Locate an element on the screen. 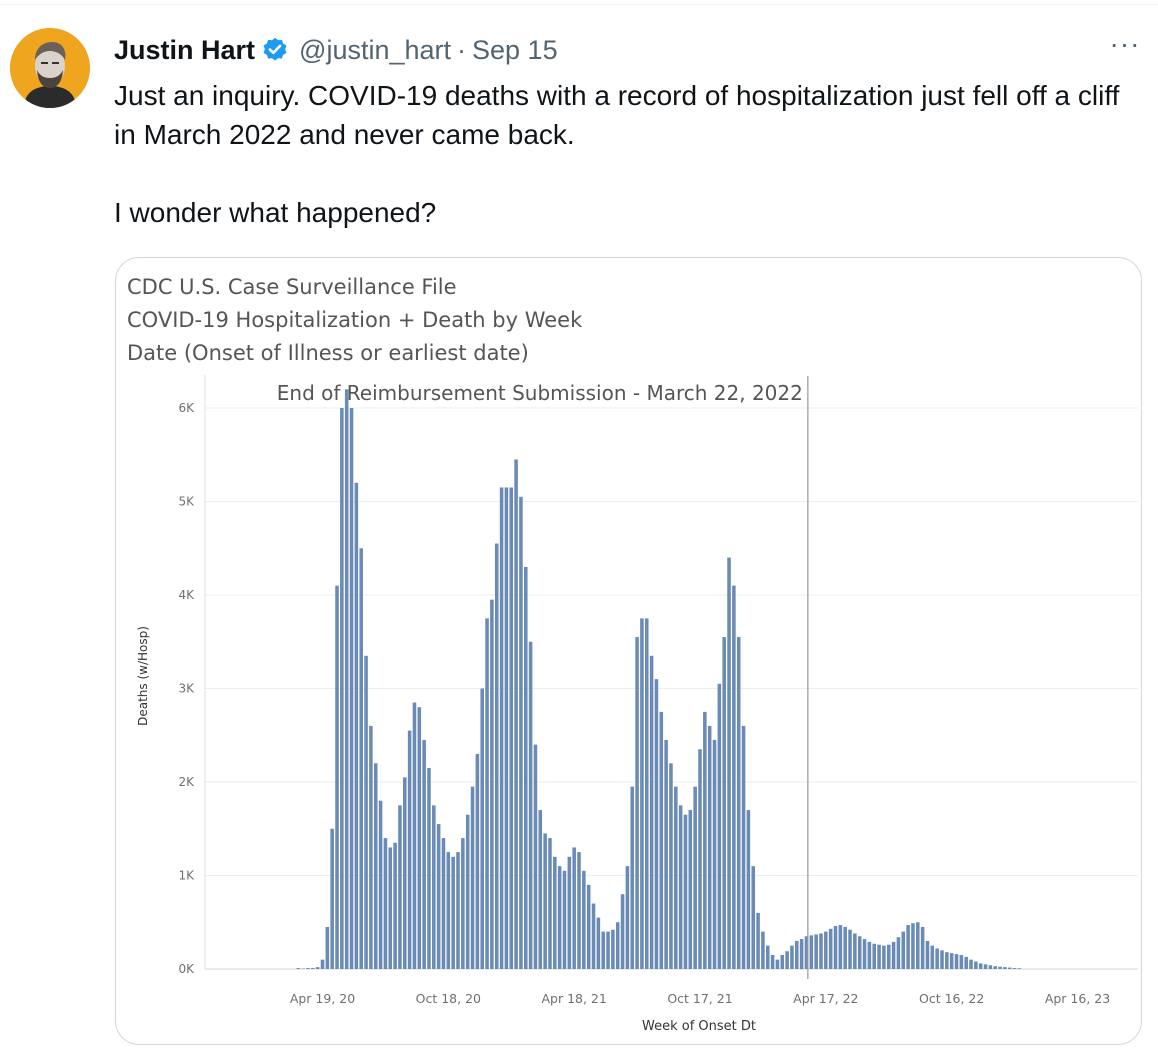 This screenshot has width=1158, height=1050. more-options-icon: ··· is located at coordinates (1125, 43).